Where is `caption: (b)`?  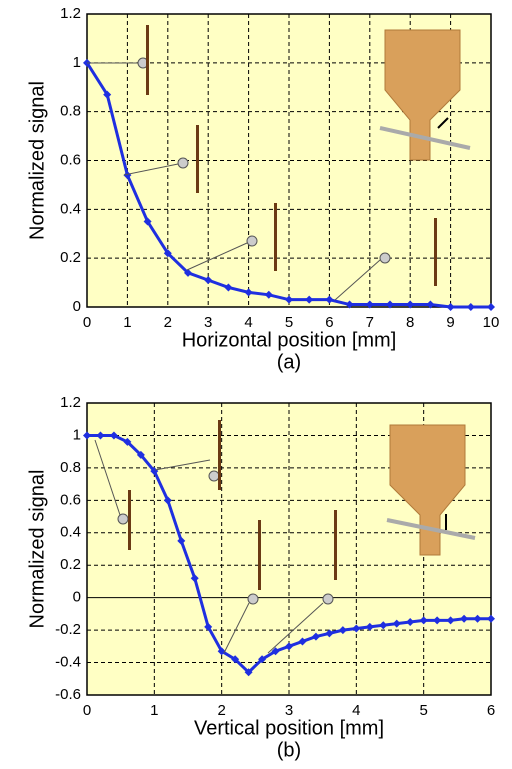
caption: (b) is located at coordinates (289, 750).